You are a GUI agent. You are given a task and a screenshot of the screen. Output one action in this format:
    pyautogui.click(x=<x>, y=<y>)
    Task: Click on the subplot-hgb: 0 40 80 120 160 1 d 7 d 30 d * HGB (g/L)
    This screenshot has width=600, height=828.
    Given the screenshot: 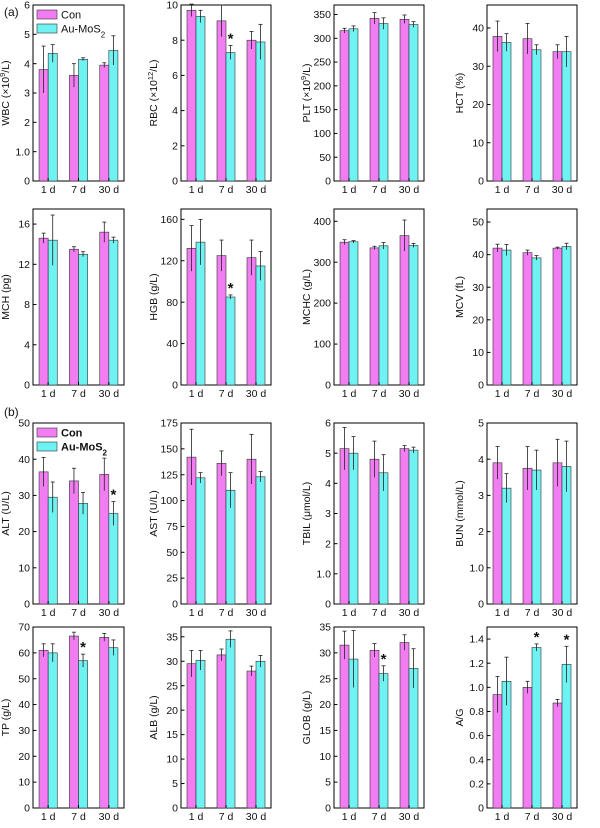 What is the action you would take?
    pyautogui.click(x=210, y=304)
    